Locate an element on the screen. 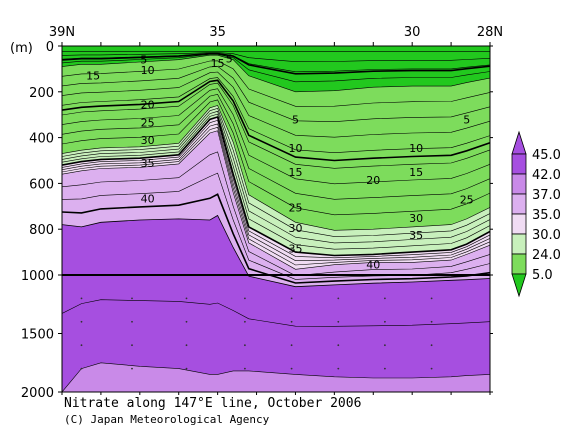 The height and width of the screenshot is (432, 570). y-tick-label: 200 is located at coordinates (41, 93).